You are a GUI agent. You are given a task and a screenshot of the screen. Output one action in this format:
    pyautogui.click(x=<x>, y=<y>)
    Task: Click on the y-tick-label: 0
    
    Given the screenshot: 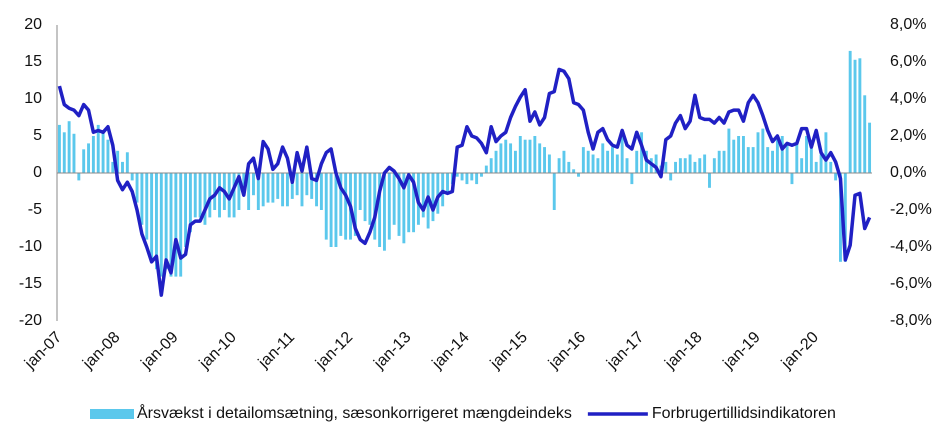 What is the action you would take?
    pyautogui.click(x=37, y=172)
    